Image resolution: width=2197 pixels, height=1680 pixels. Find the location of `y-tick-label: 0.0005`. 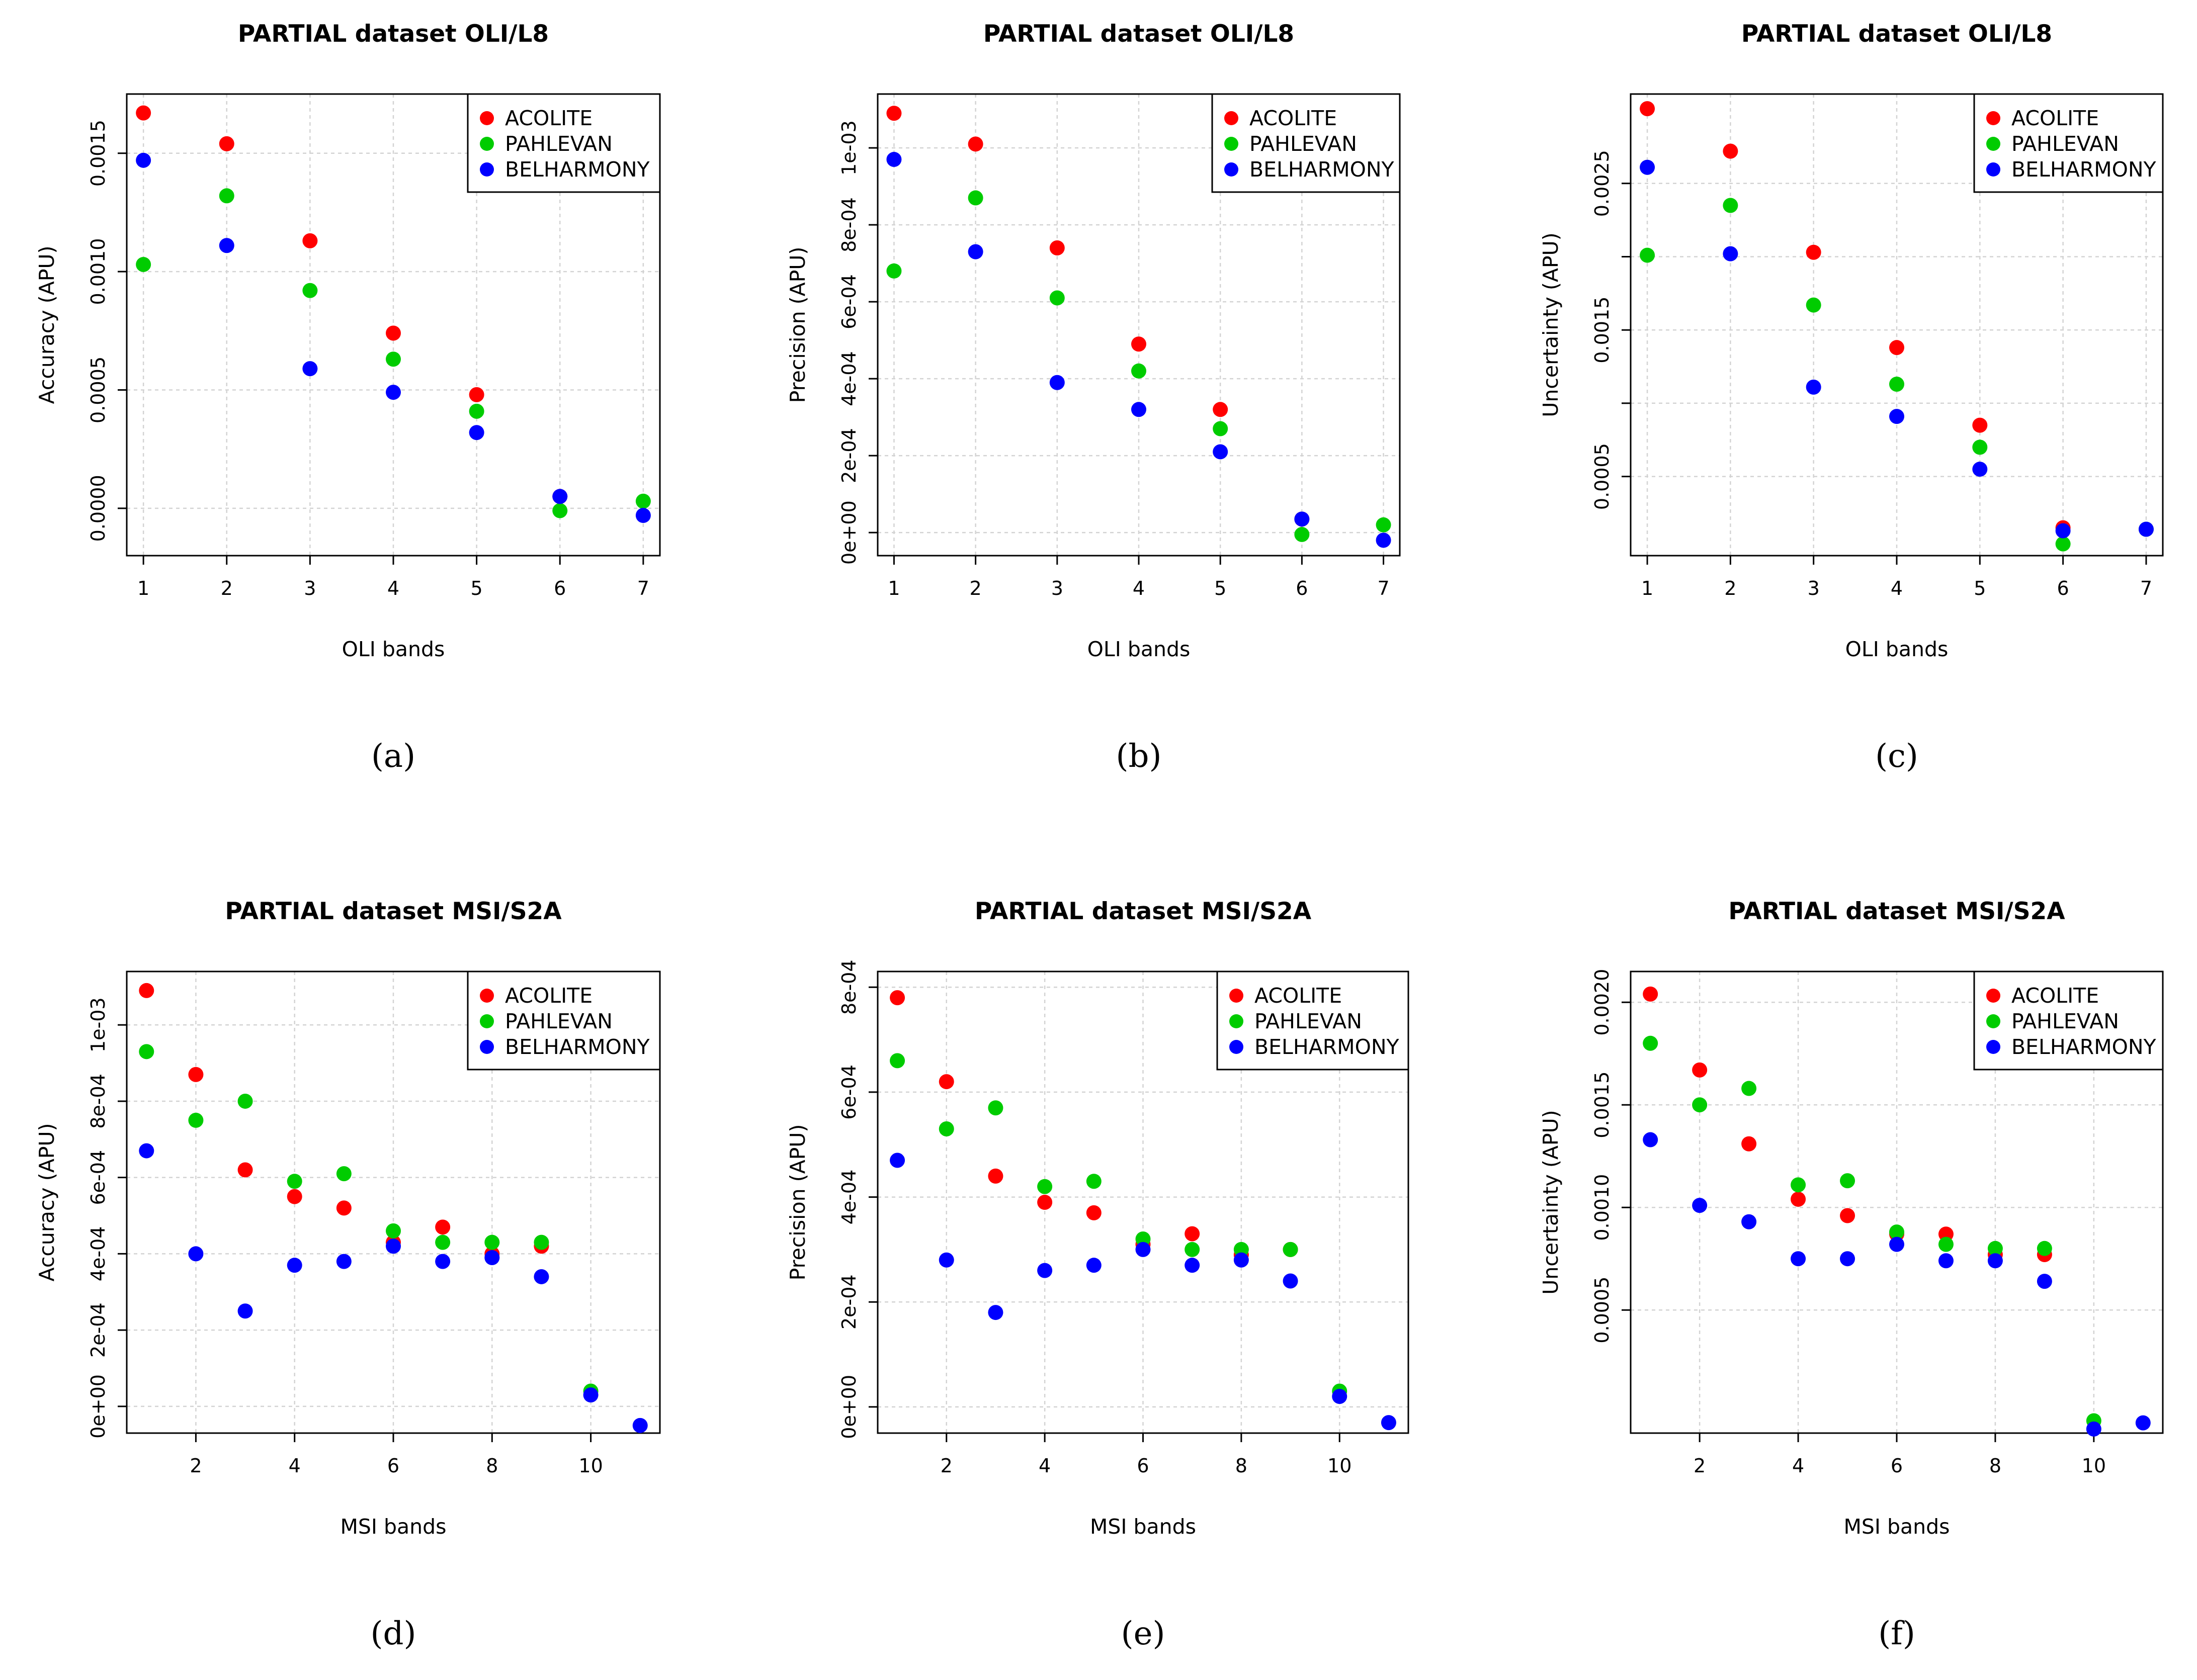

y-tick-label: 0.0005 is located at coordinates (1602, 1310).